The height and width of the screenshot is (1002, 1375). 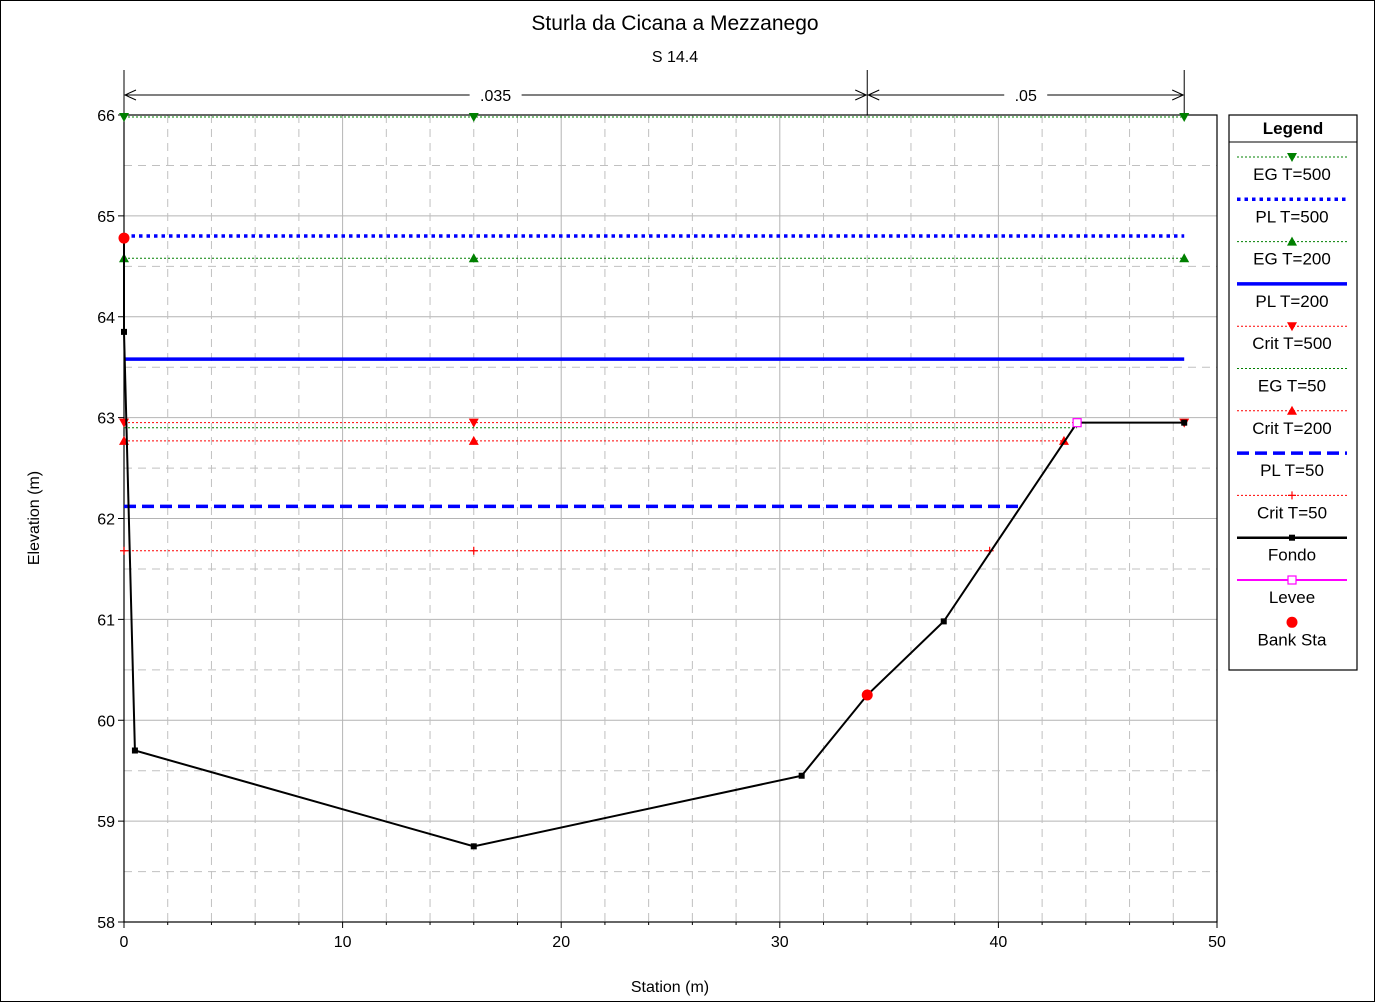 I want to click on x-tick-label: 0, so click(x=124, y=942).